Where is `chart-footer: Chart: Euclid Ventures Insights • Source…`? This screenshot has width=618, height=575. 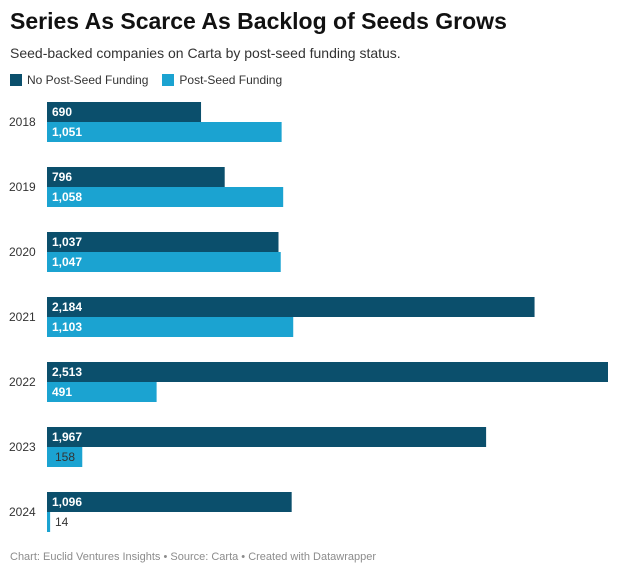
chart-footer: Chart: Euclid Ventures Insights • Source… is located at coordinates (193, 557).